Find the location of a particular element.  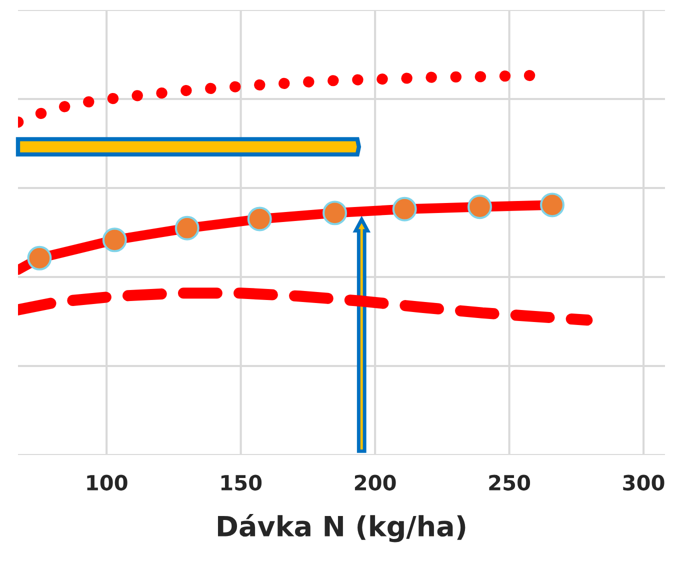

x-tick-label: 250 is located at coordinates (509, 482).